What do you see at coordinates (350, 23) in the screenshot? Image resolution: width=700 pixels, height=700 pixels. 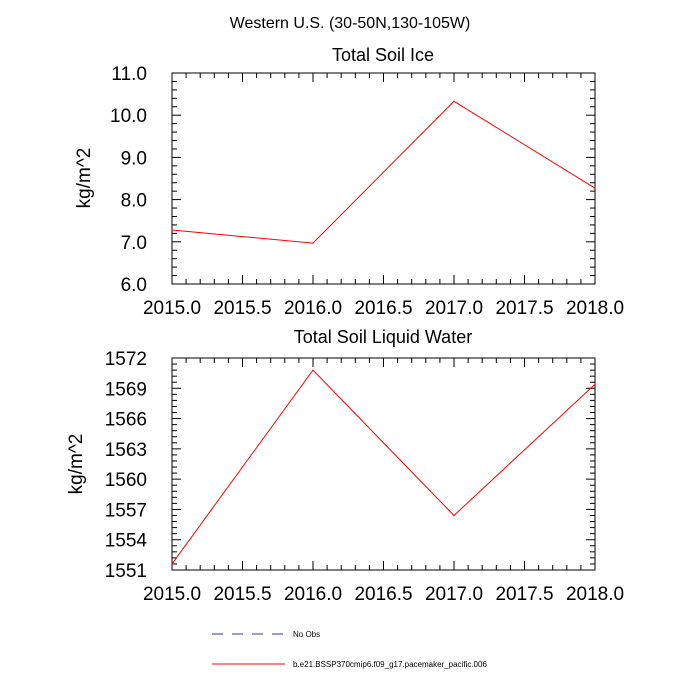 I see `figure-suptitle: Western U.S. (30-50N,130-105W)` at bounding box center [350, 23].